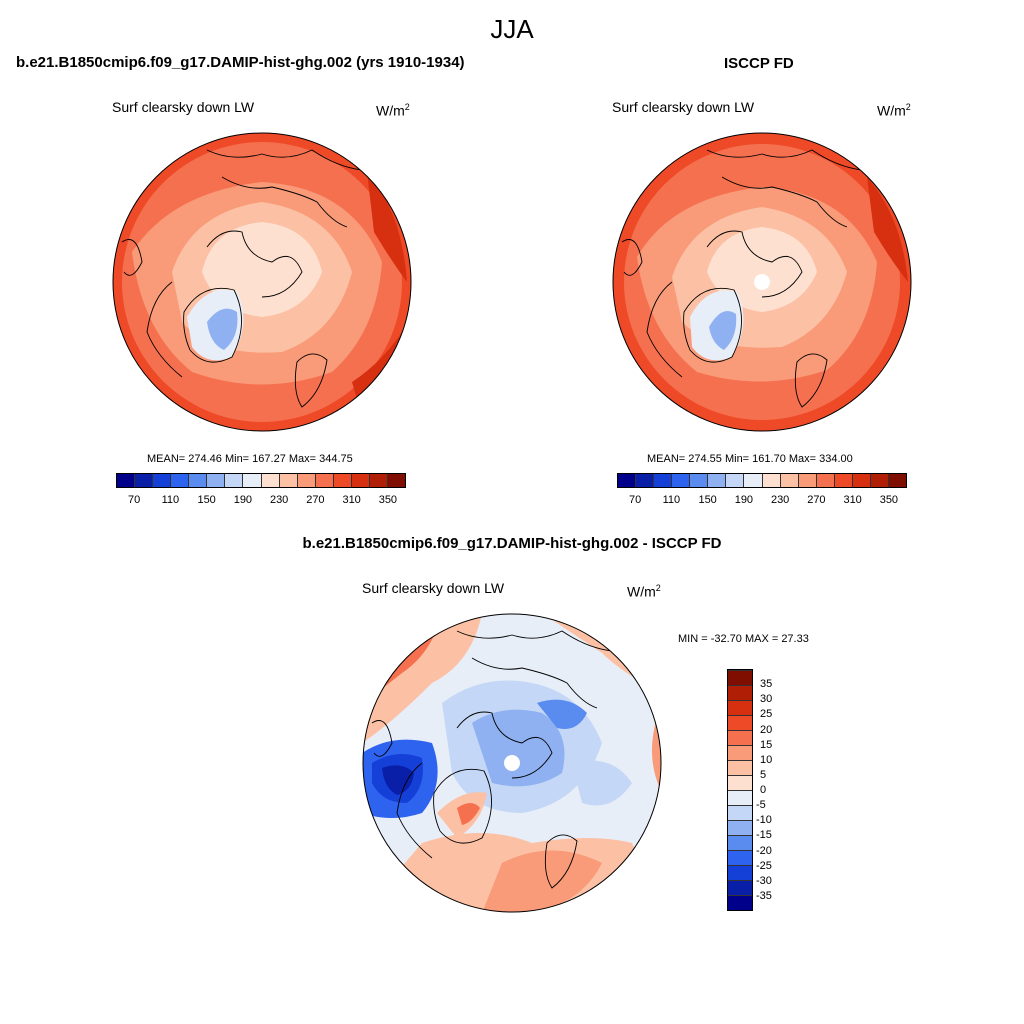 This screenshot has width=1024, height=1024. Describe the element at coordinates (764, 895) in the screenshot. I see `colorbar-tick-label: -35` at that location.